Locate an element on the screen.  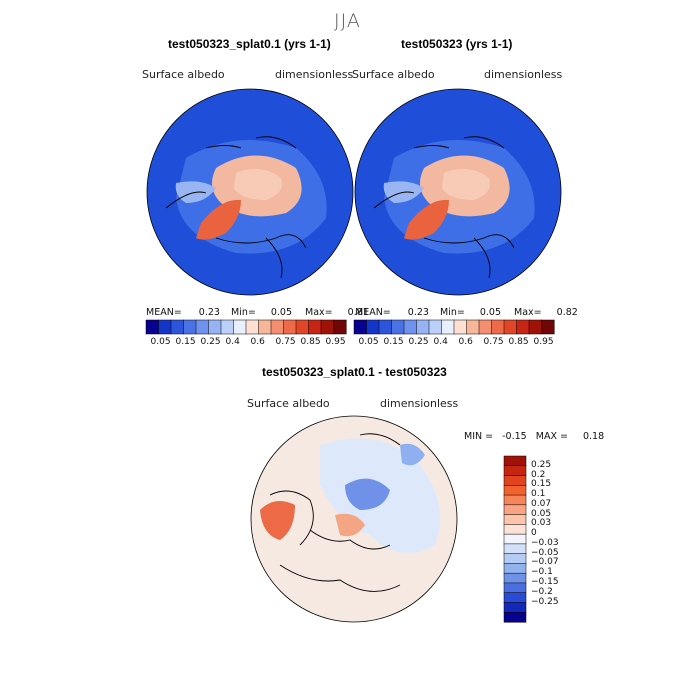
diff-units: dimensionless is located at coordinates (419, 403).